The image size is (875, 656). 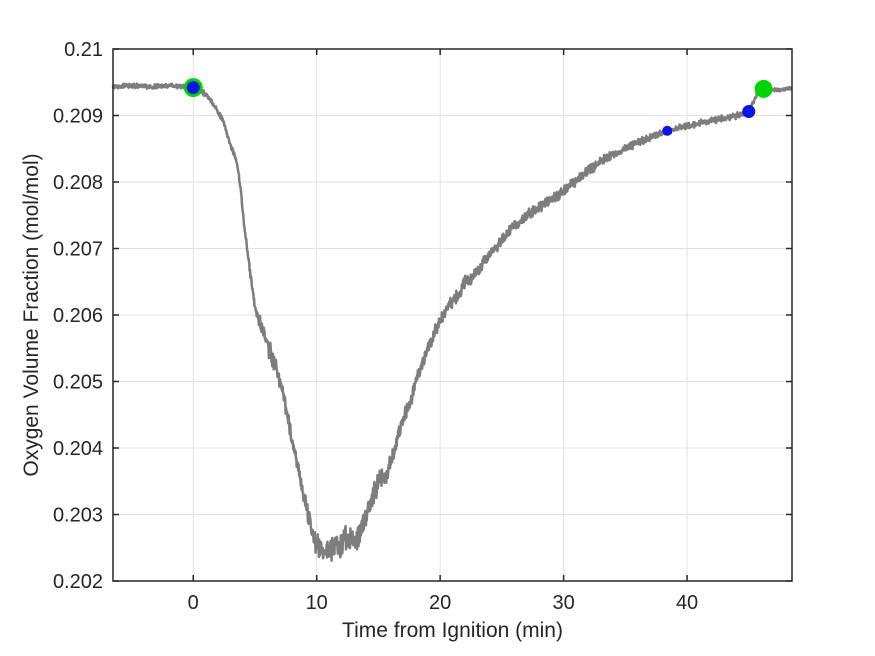 I want to click on y-tick-label: 0.203, so click(x=78, y=516).